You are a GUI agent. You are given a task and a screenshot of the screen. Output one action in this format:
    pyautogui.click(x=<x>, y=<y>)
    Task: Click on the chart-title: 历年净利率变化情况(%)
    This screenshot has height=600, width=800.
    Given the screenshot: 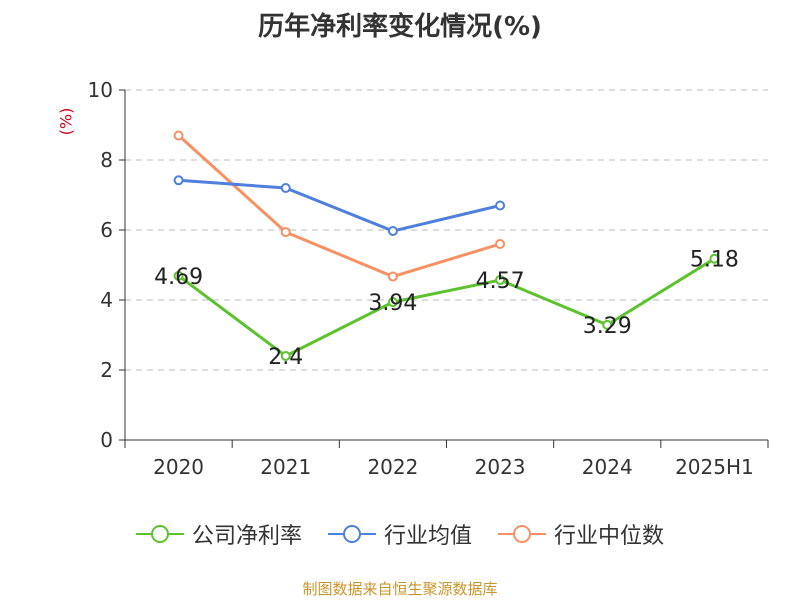 What is the action you would take?
    pyautogui.click(x=400, y=27)
    